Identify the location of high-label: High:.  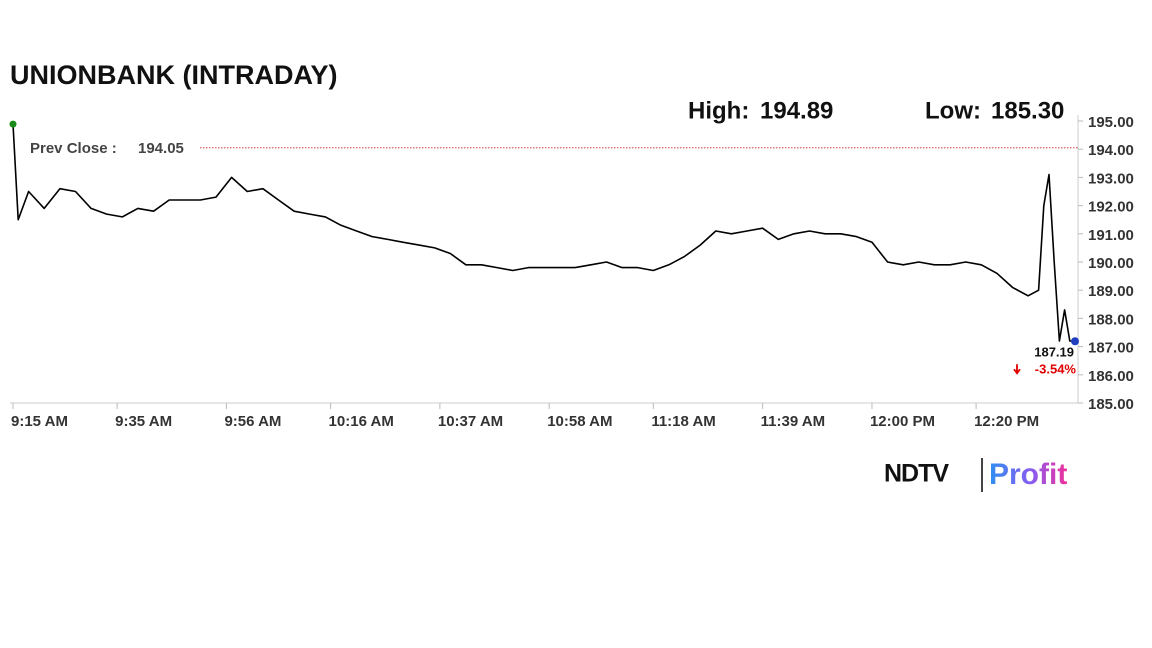
(718, 110).